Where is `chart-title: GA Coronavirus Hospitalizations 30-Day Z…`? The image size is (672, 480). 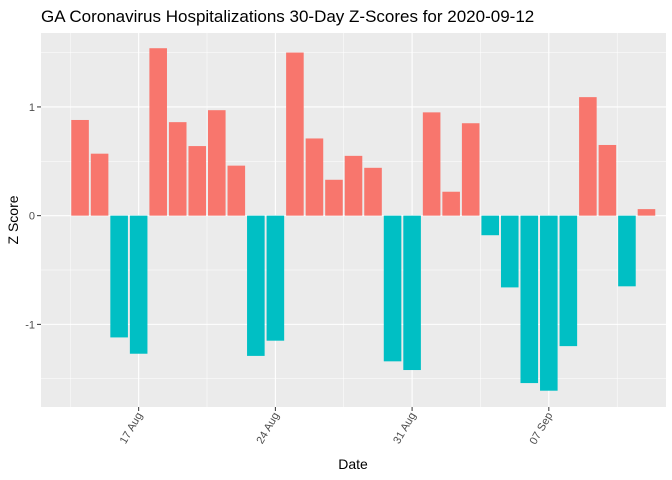
chart-title: GA Coronavirus Hospitalizations 30-Day Z… is located at coordinates (287, 16).